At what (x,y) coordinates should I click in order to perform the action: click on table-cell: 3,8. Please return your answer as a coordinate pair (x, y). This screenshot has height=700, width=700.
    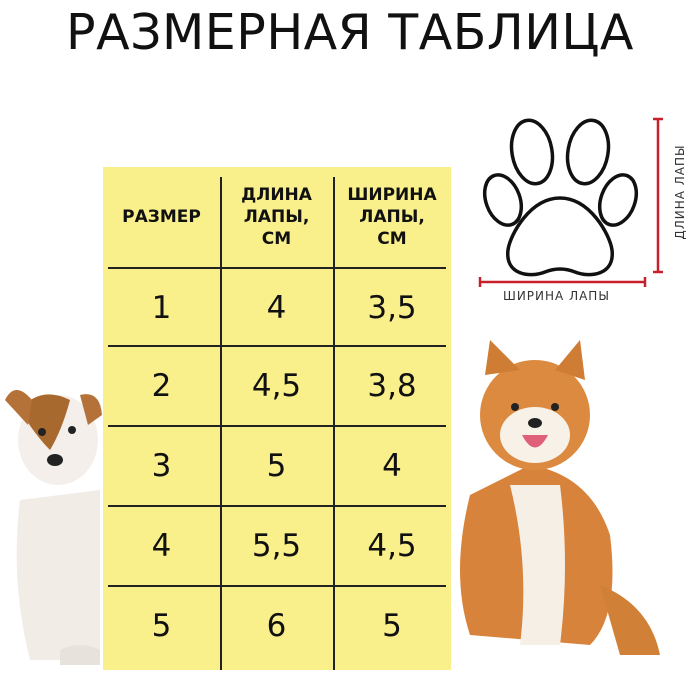
    Looking at the image, I should click on (392, 385).